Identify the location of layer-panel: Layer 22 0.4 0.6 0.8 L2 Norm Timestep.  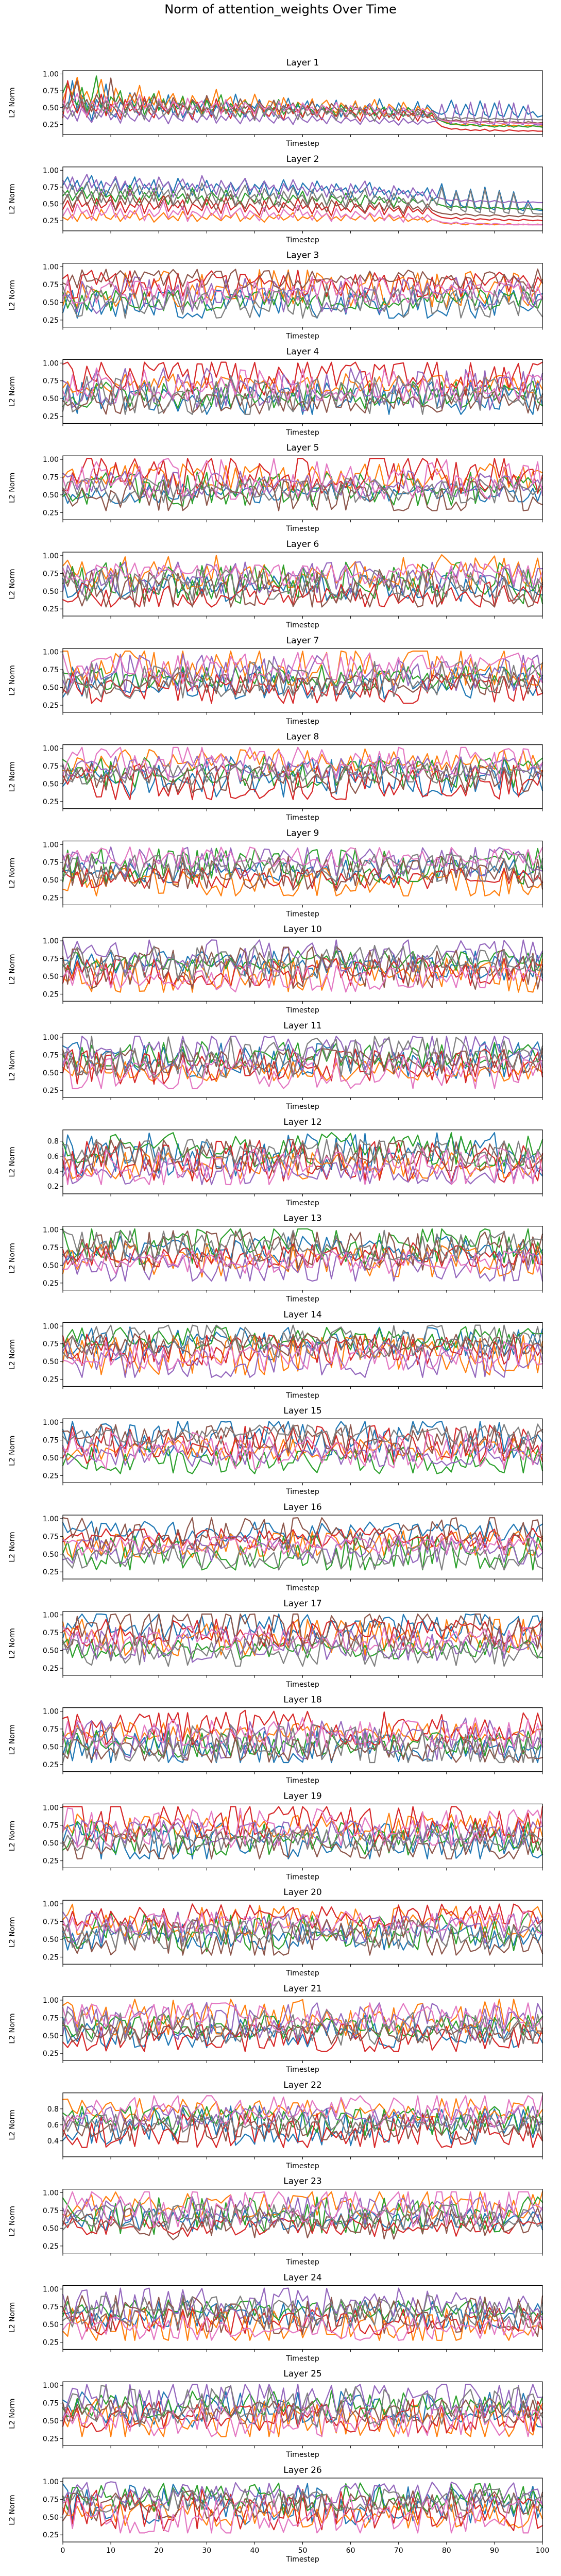
(275, 2125).